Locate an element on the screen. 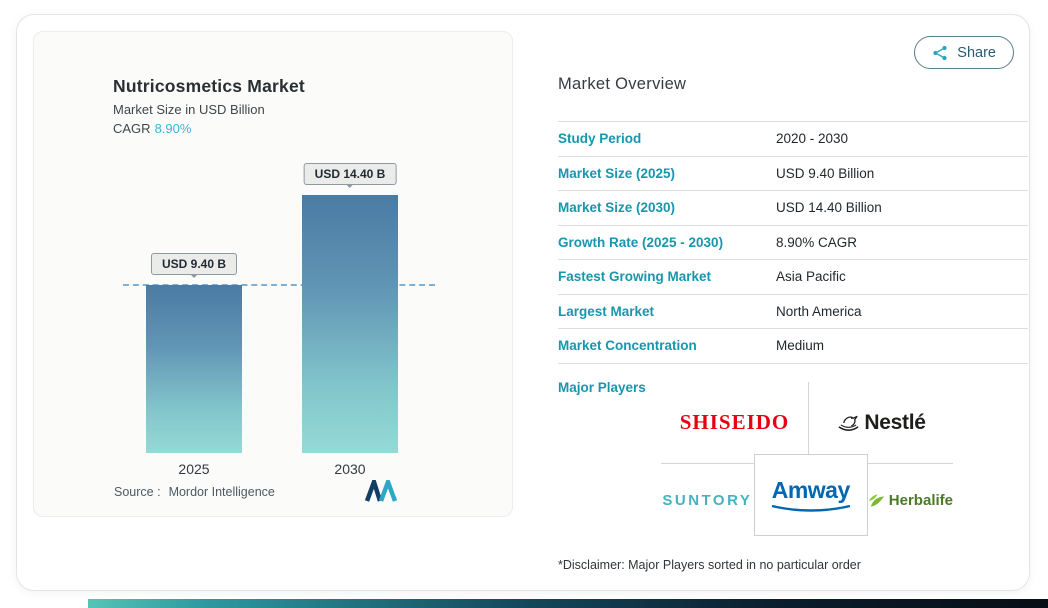 This screenshot has height=608, width=1048. nestle-wordmark: Nestlé is located at coordinates (895, 422).